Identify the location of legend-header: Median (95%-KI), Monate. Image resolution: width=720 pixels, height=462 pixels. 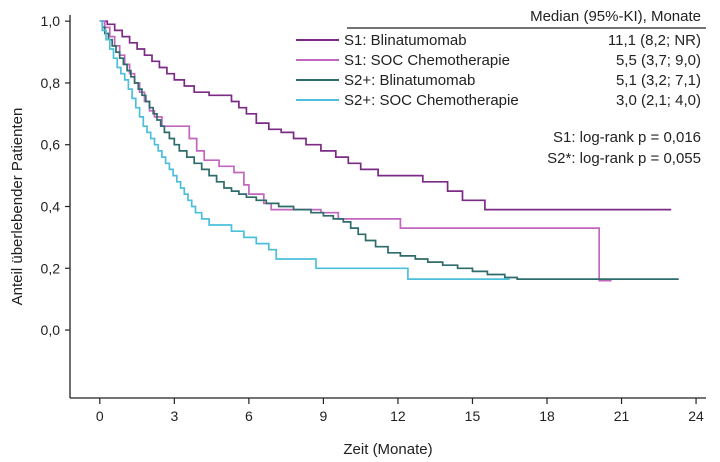
(615, 16).